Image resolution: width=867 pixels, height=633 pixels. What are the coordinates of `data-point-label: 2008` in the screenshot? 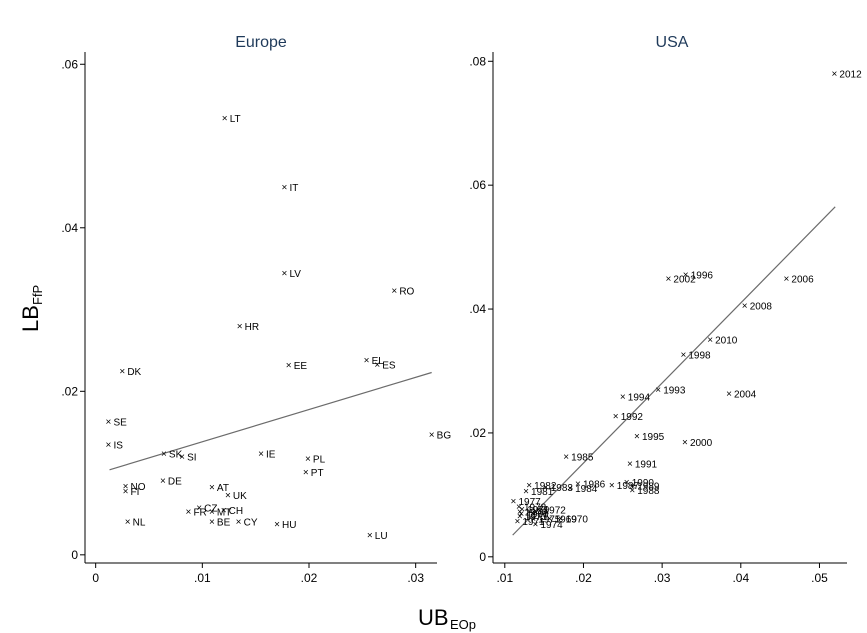 It's located at (761, 306).